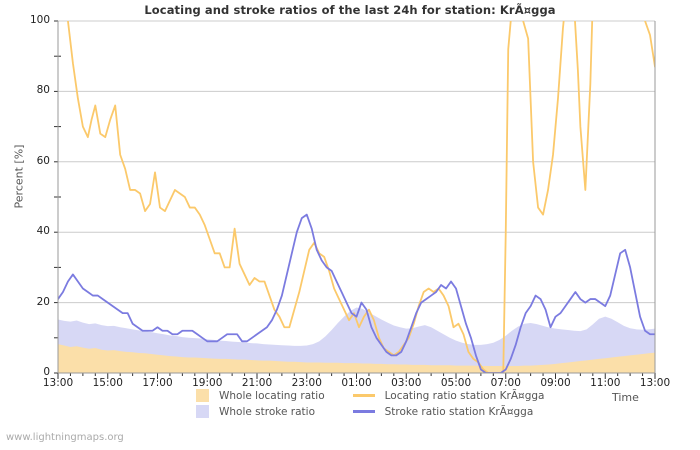 The height and width of the screenshot is (450, 700). What do you see at coordinates (43, 231) in the screenshot?
I see `y-tick-label: 40` at bounding box center [43, 231].